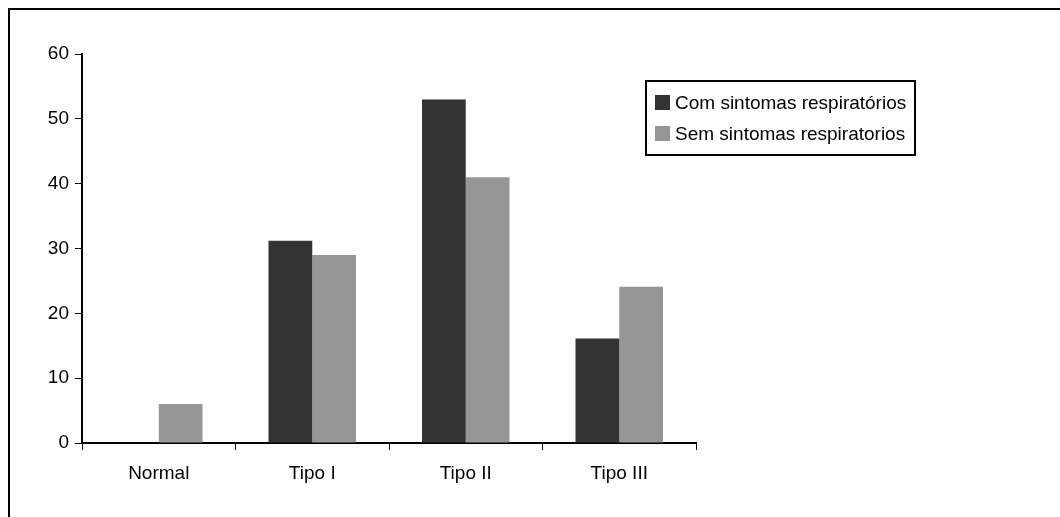  I want to click on y-tick-label: 50, so click(58, 118).